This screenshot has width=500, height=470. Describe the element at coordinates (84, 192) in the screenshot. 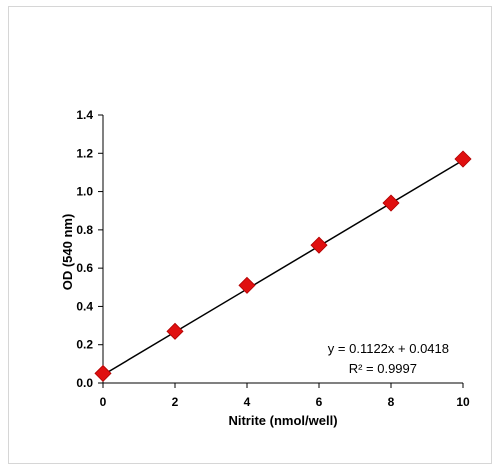

I see `y-tick-label: 1.0` at that location.